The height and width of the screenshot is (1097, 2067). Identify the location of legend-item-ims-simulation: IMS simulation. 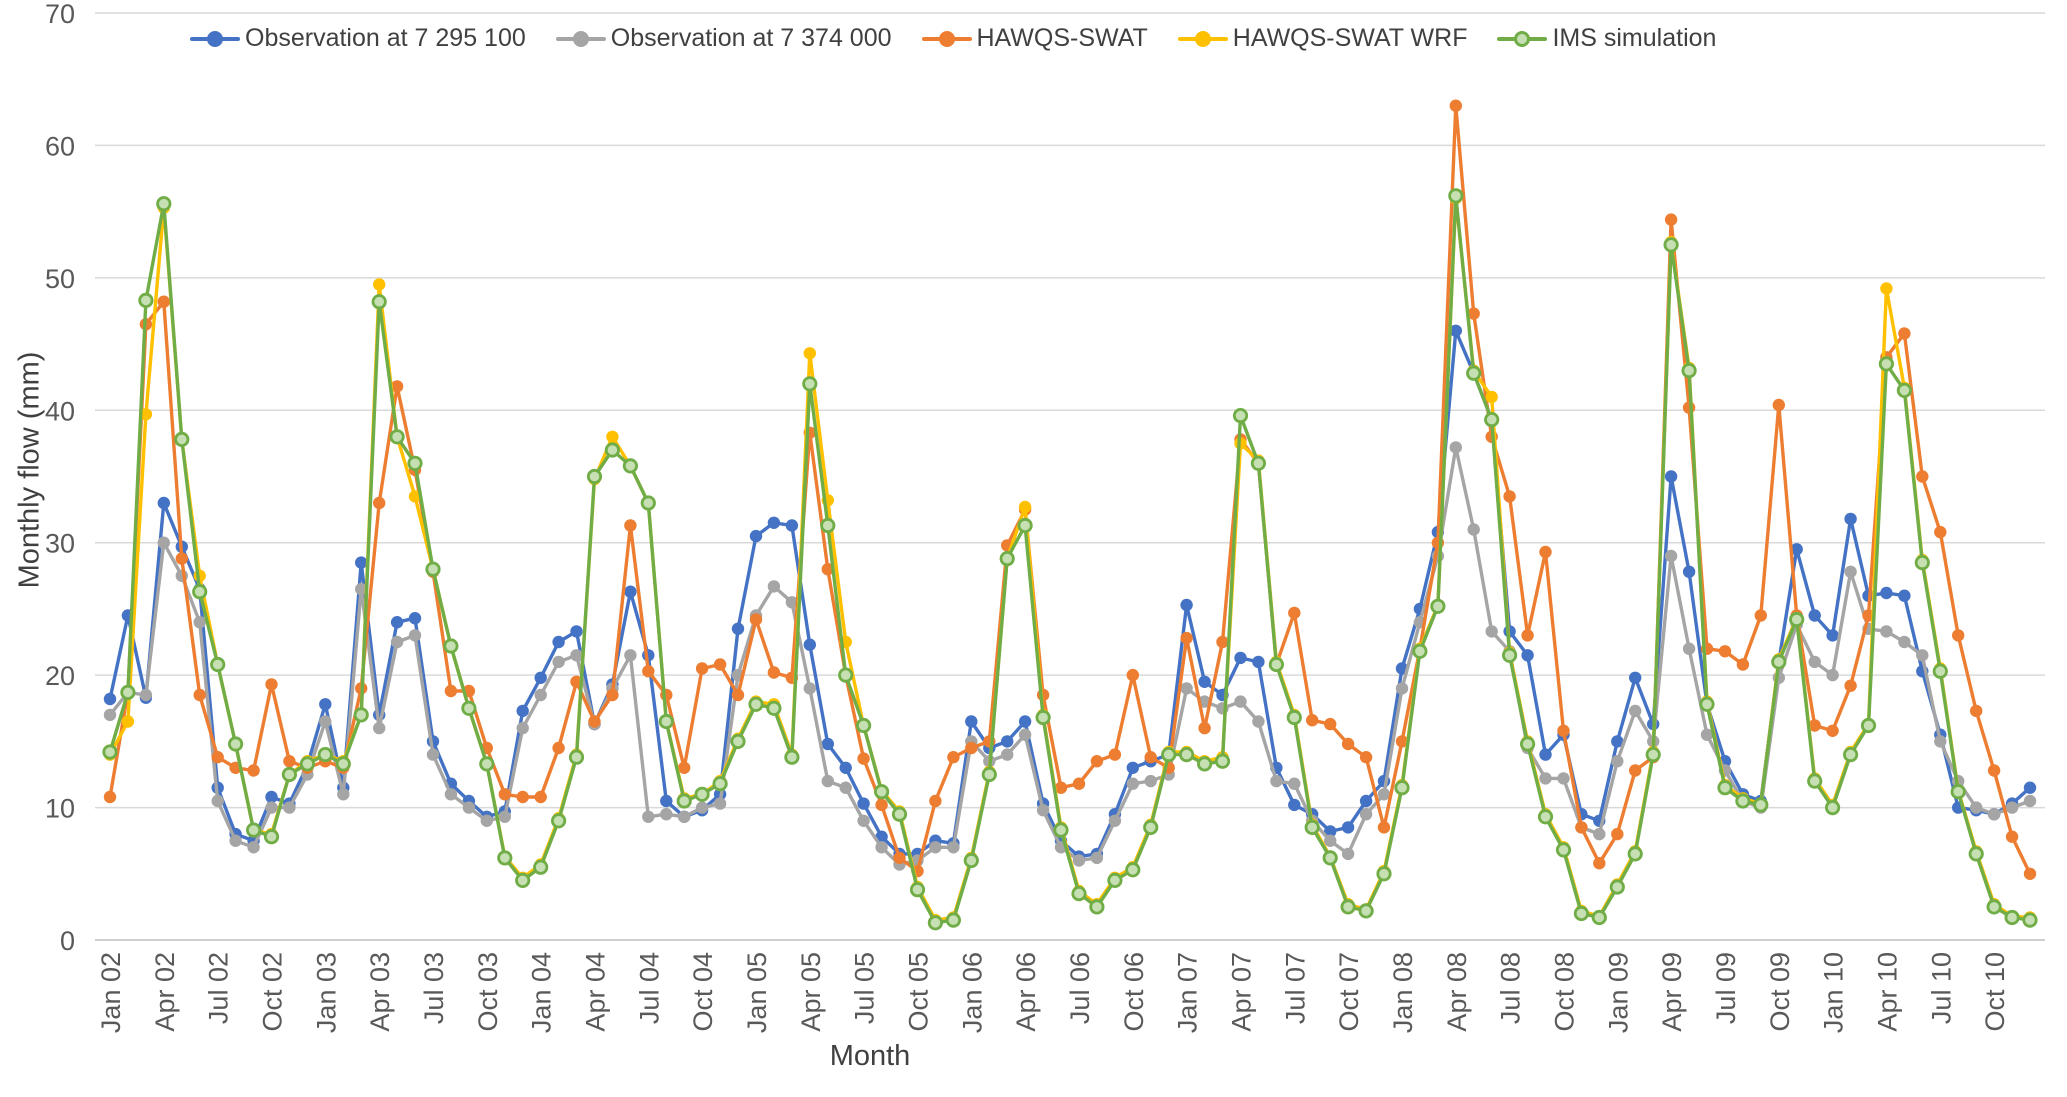
(1606, 38).